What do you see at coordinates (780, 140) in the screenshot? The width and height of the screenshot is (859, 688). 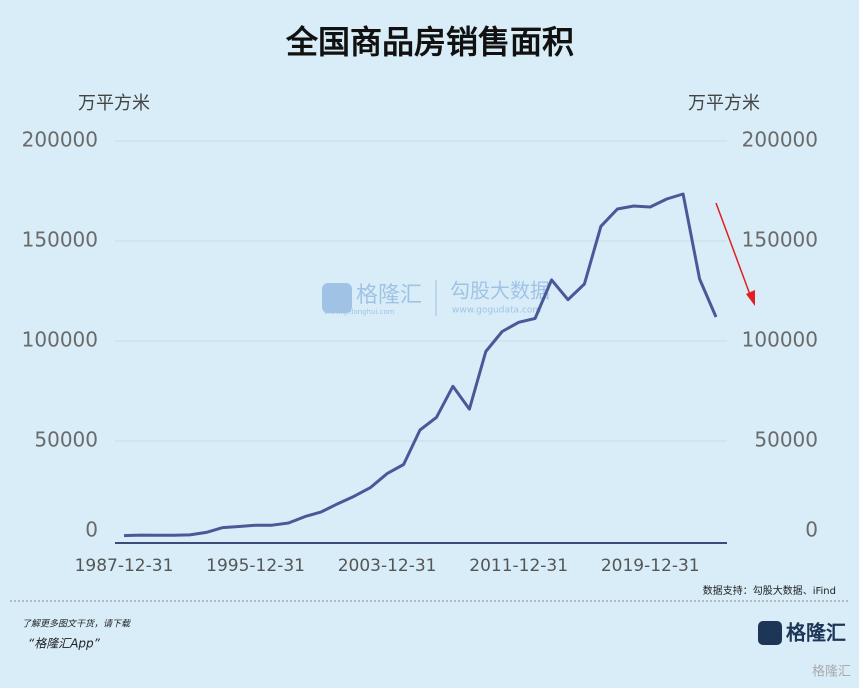 I see `y2-tick-label: 200000` at bounding box center [780, 140].